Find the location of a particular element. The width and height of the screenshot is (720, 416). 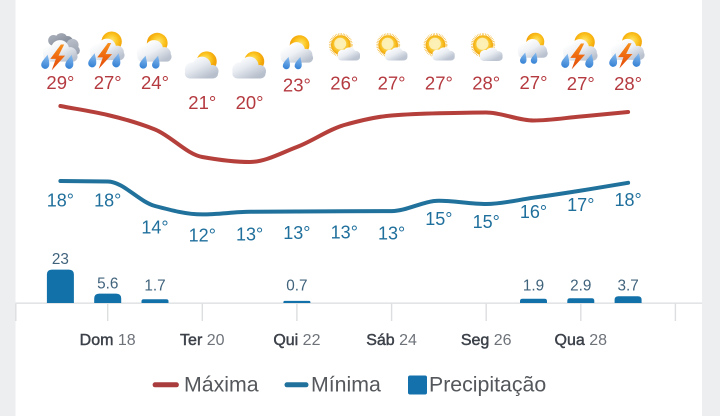

svg-text: 16° is located at coordinates (533, 212).